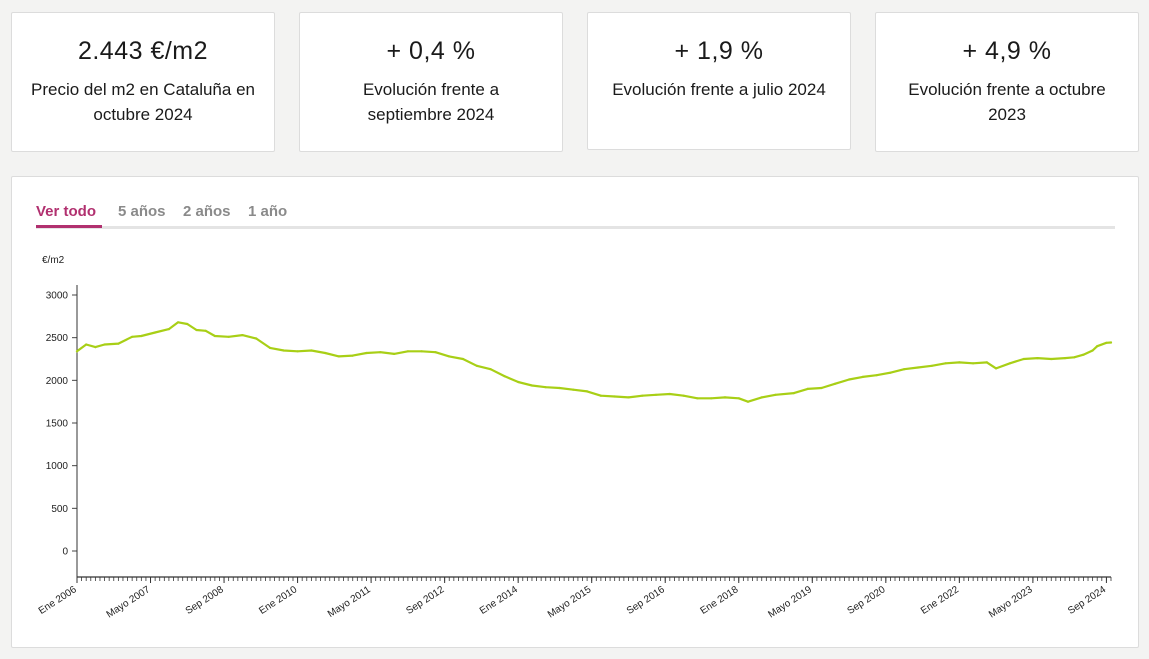 This screenshot has width=1149, height=659. I want to click on stat-description-line: 2023, so click(1007, 114).